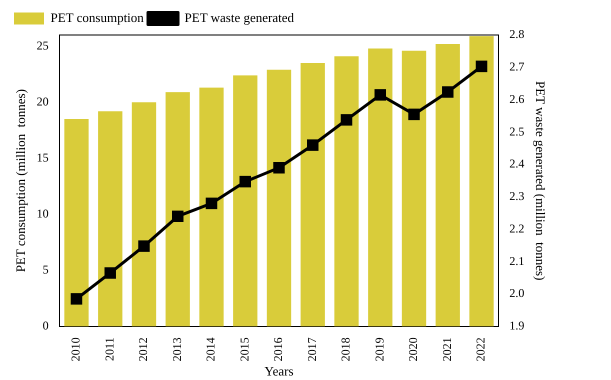  I want to click on y2-axis-title: PET waste generated (million tonnes), so click(540, 180).